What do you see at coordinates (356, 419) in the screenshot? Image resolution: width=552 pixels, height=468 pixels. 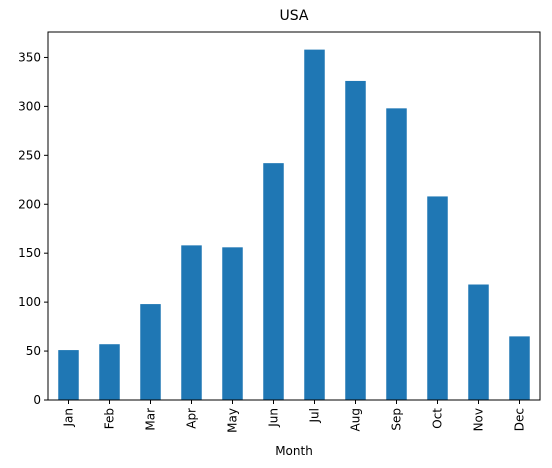 I see `x-tick-label: Aug` at bounding box center [356, 419].